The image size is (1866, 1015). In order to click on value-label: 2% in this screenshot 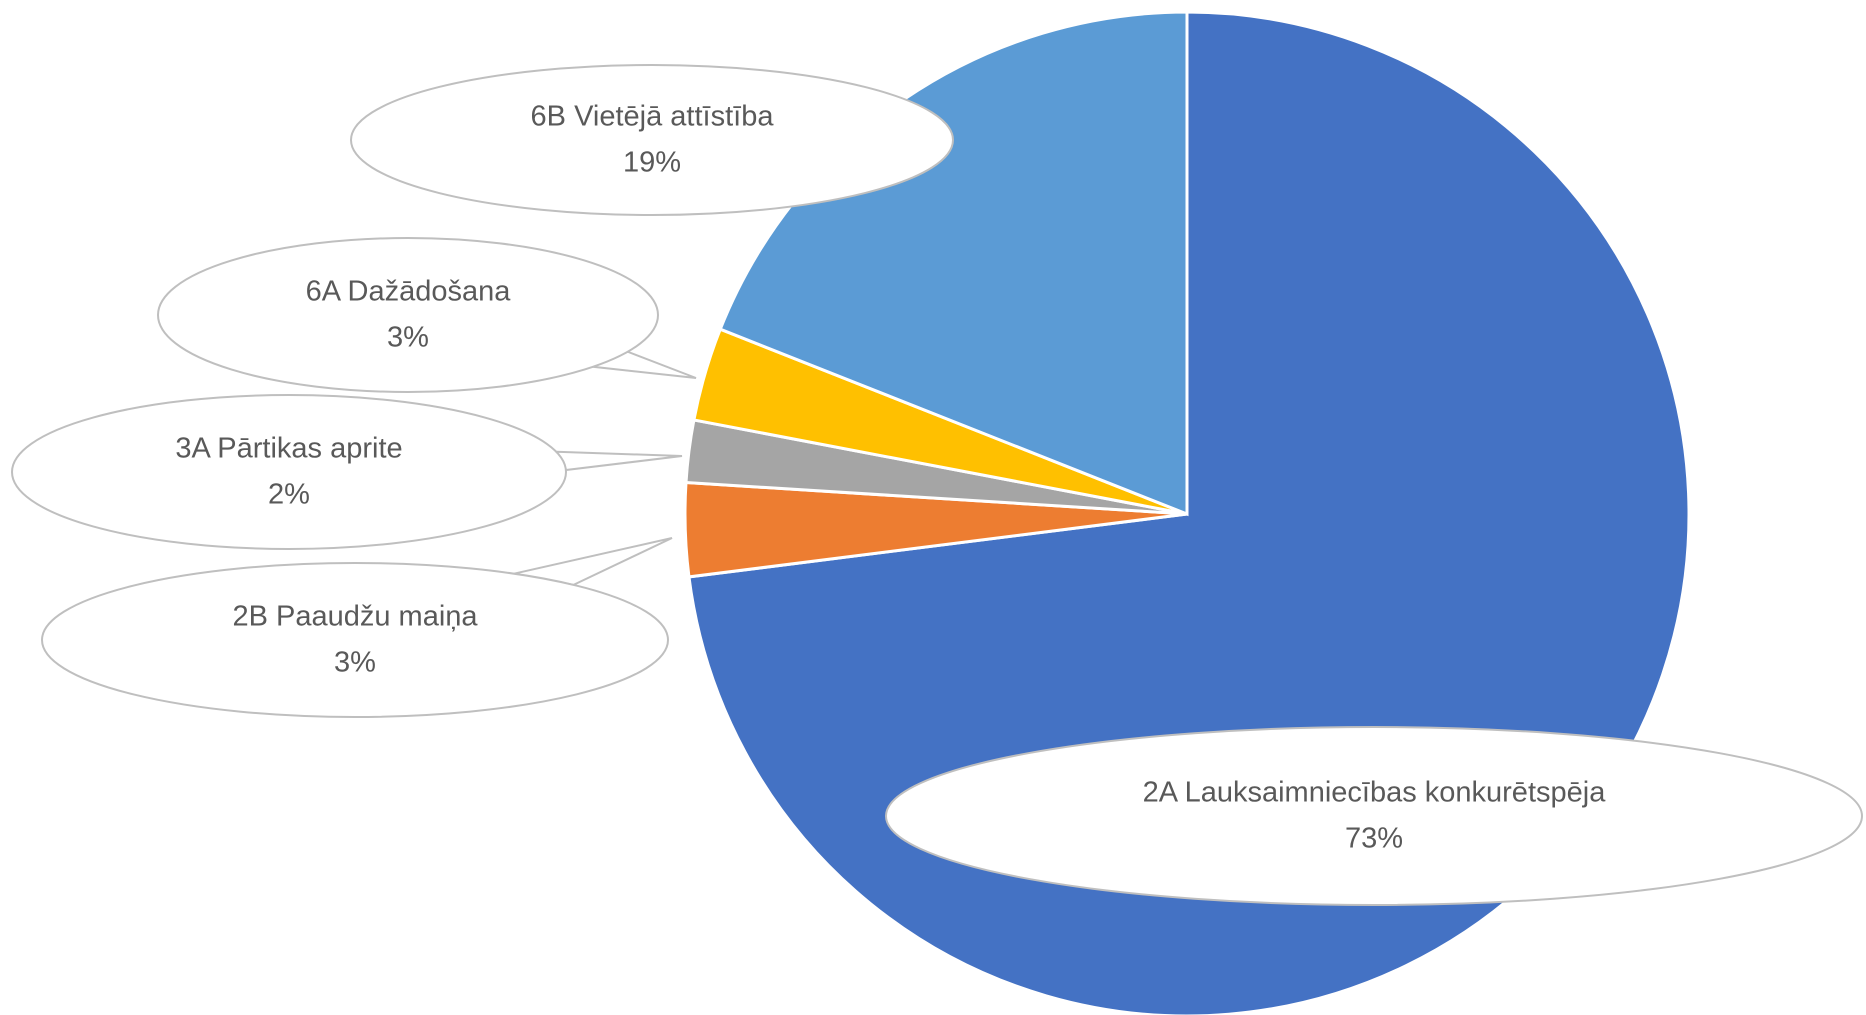, I will do `click(289, 495)`.